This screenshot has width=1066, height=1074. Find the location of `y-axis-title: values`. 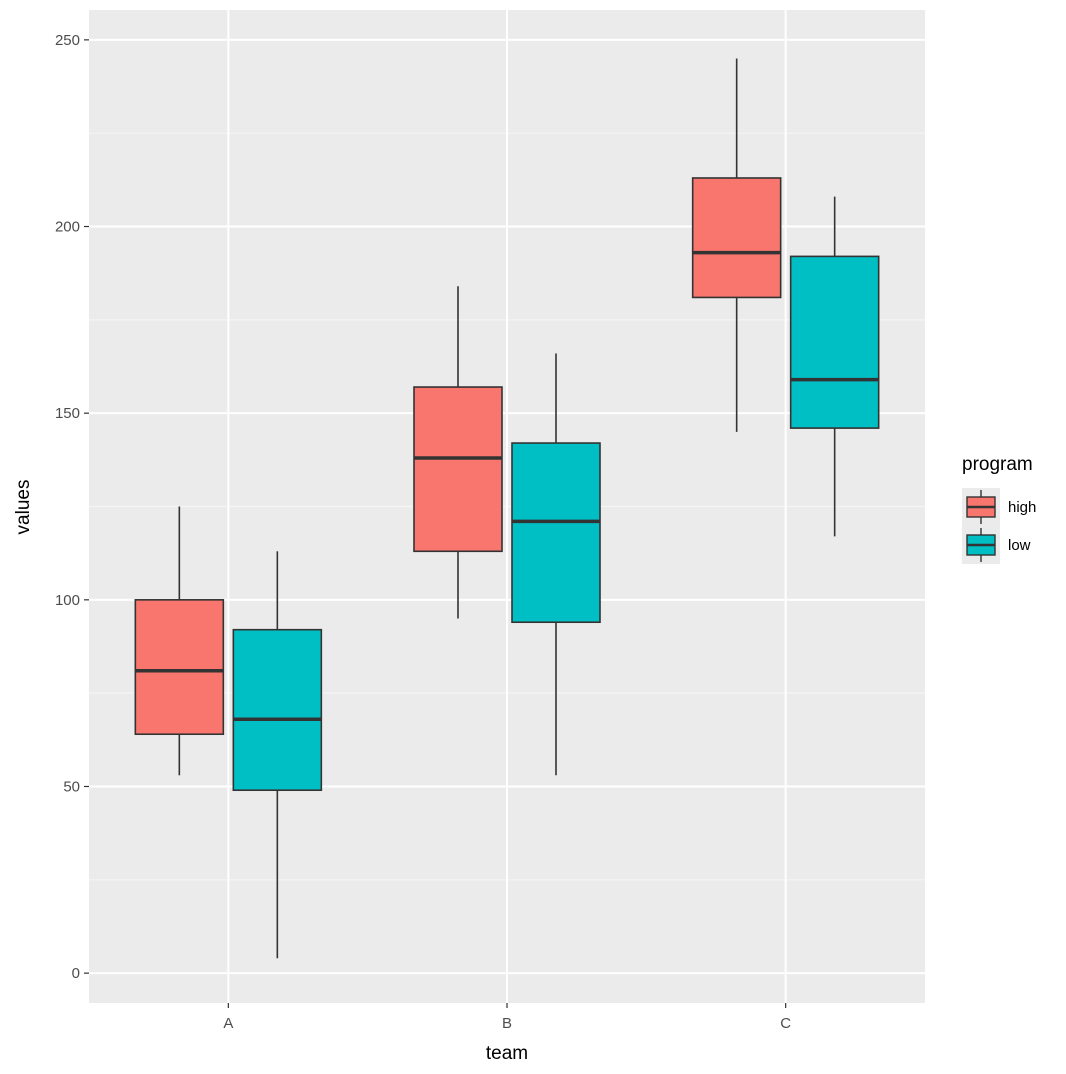

y-axis-title: values is located at coordinates (23, 507).